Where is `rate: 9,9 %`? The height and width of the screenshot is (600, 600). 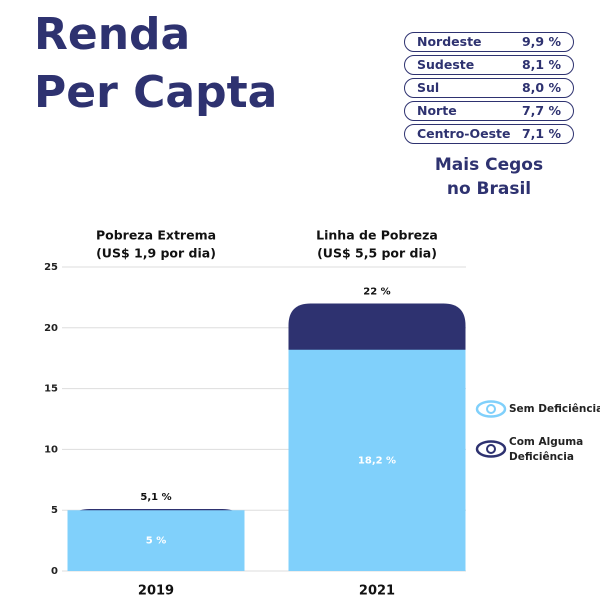 rate: 9,9 % is located at coordinates (541, 41).